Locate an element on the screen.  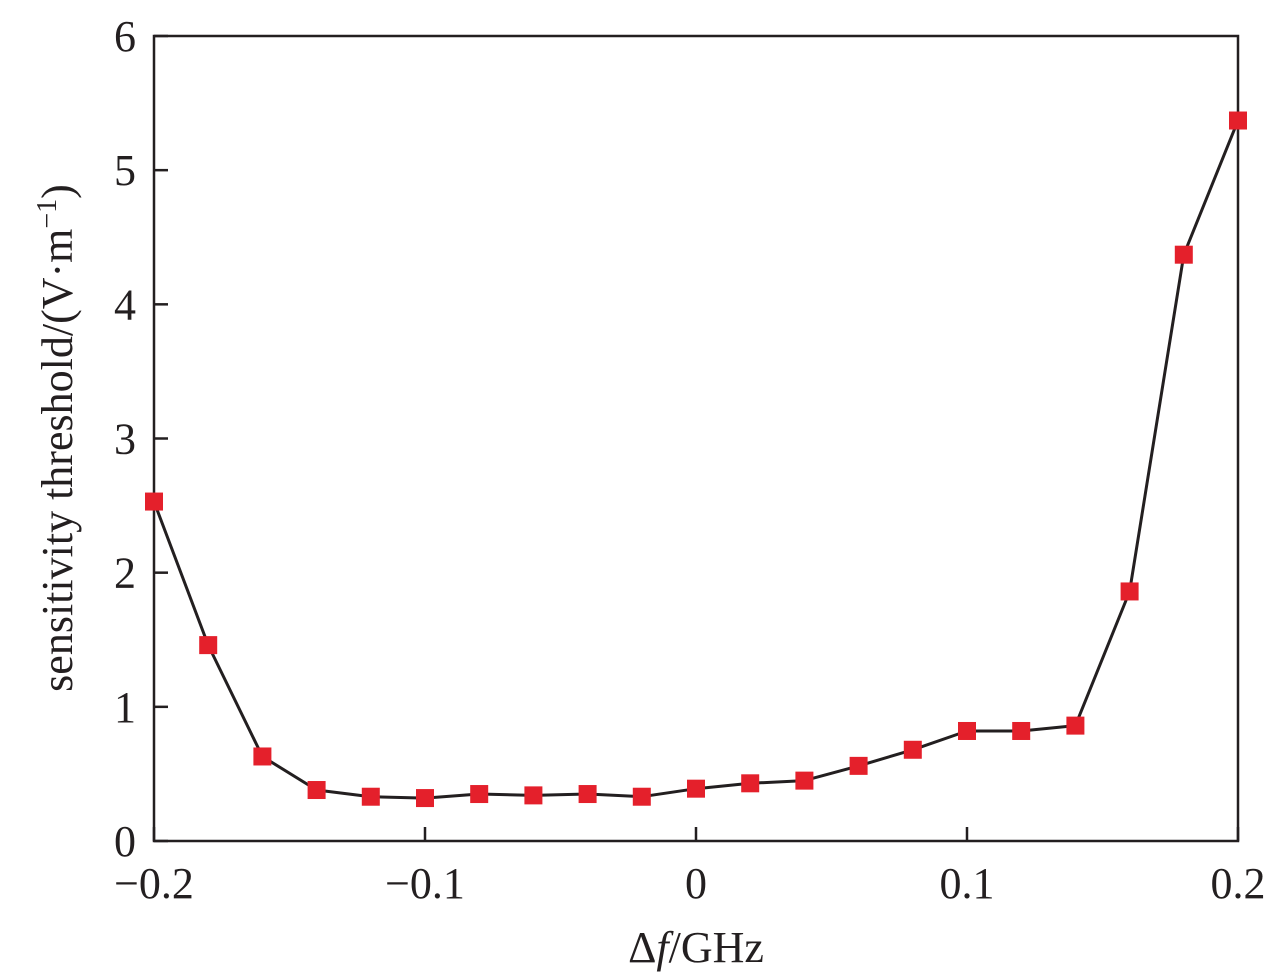
y-axis-title: sensitivity threshold/(V·m−1) is located at coordinates (57, 438).